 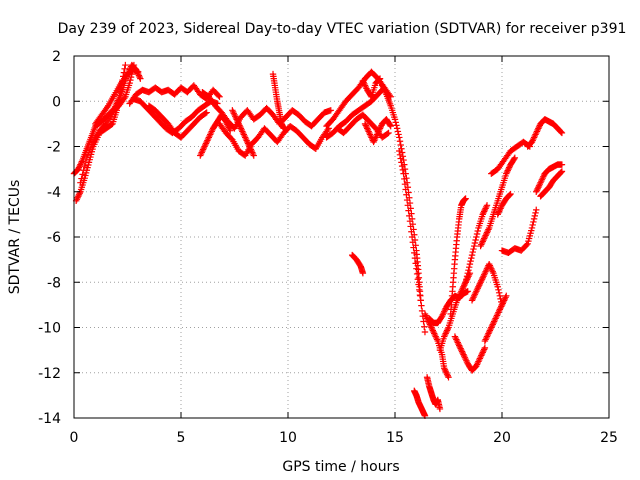 What do you see at coordinates (15, 237) in the screenshot?
I see `y-axis-label: SDTVAR / TECUs` at bounding box center [15, 237].